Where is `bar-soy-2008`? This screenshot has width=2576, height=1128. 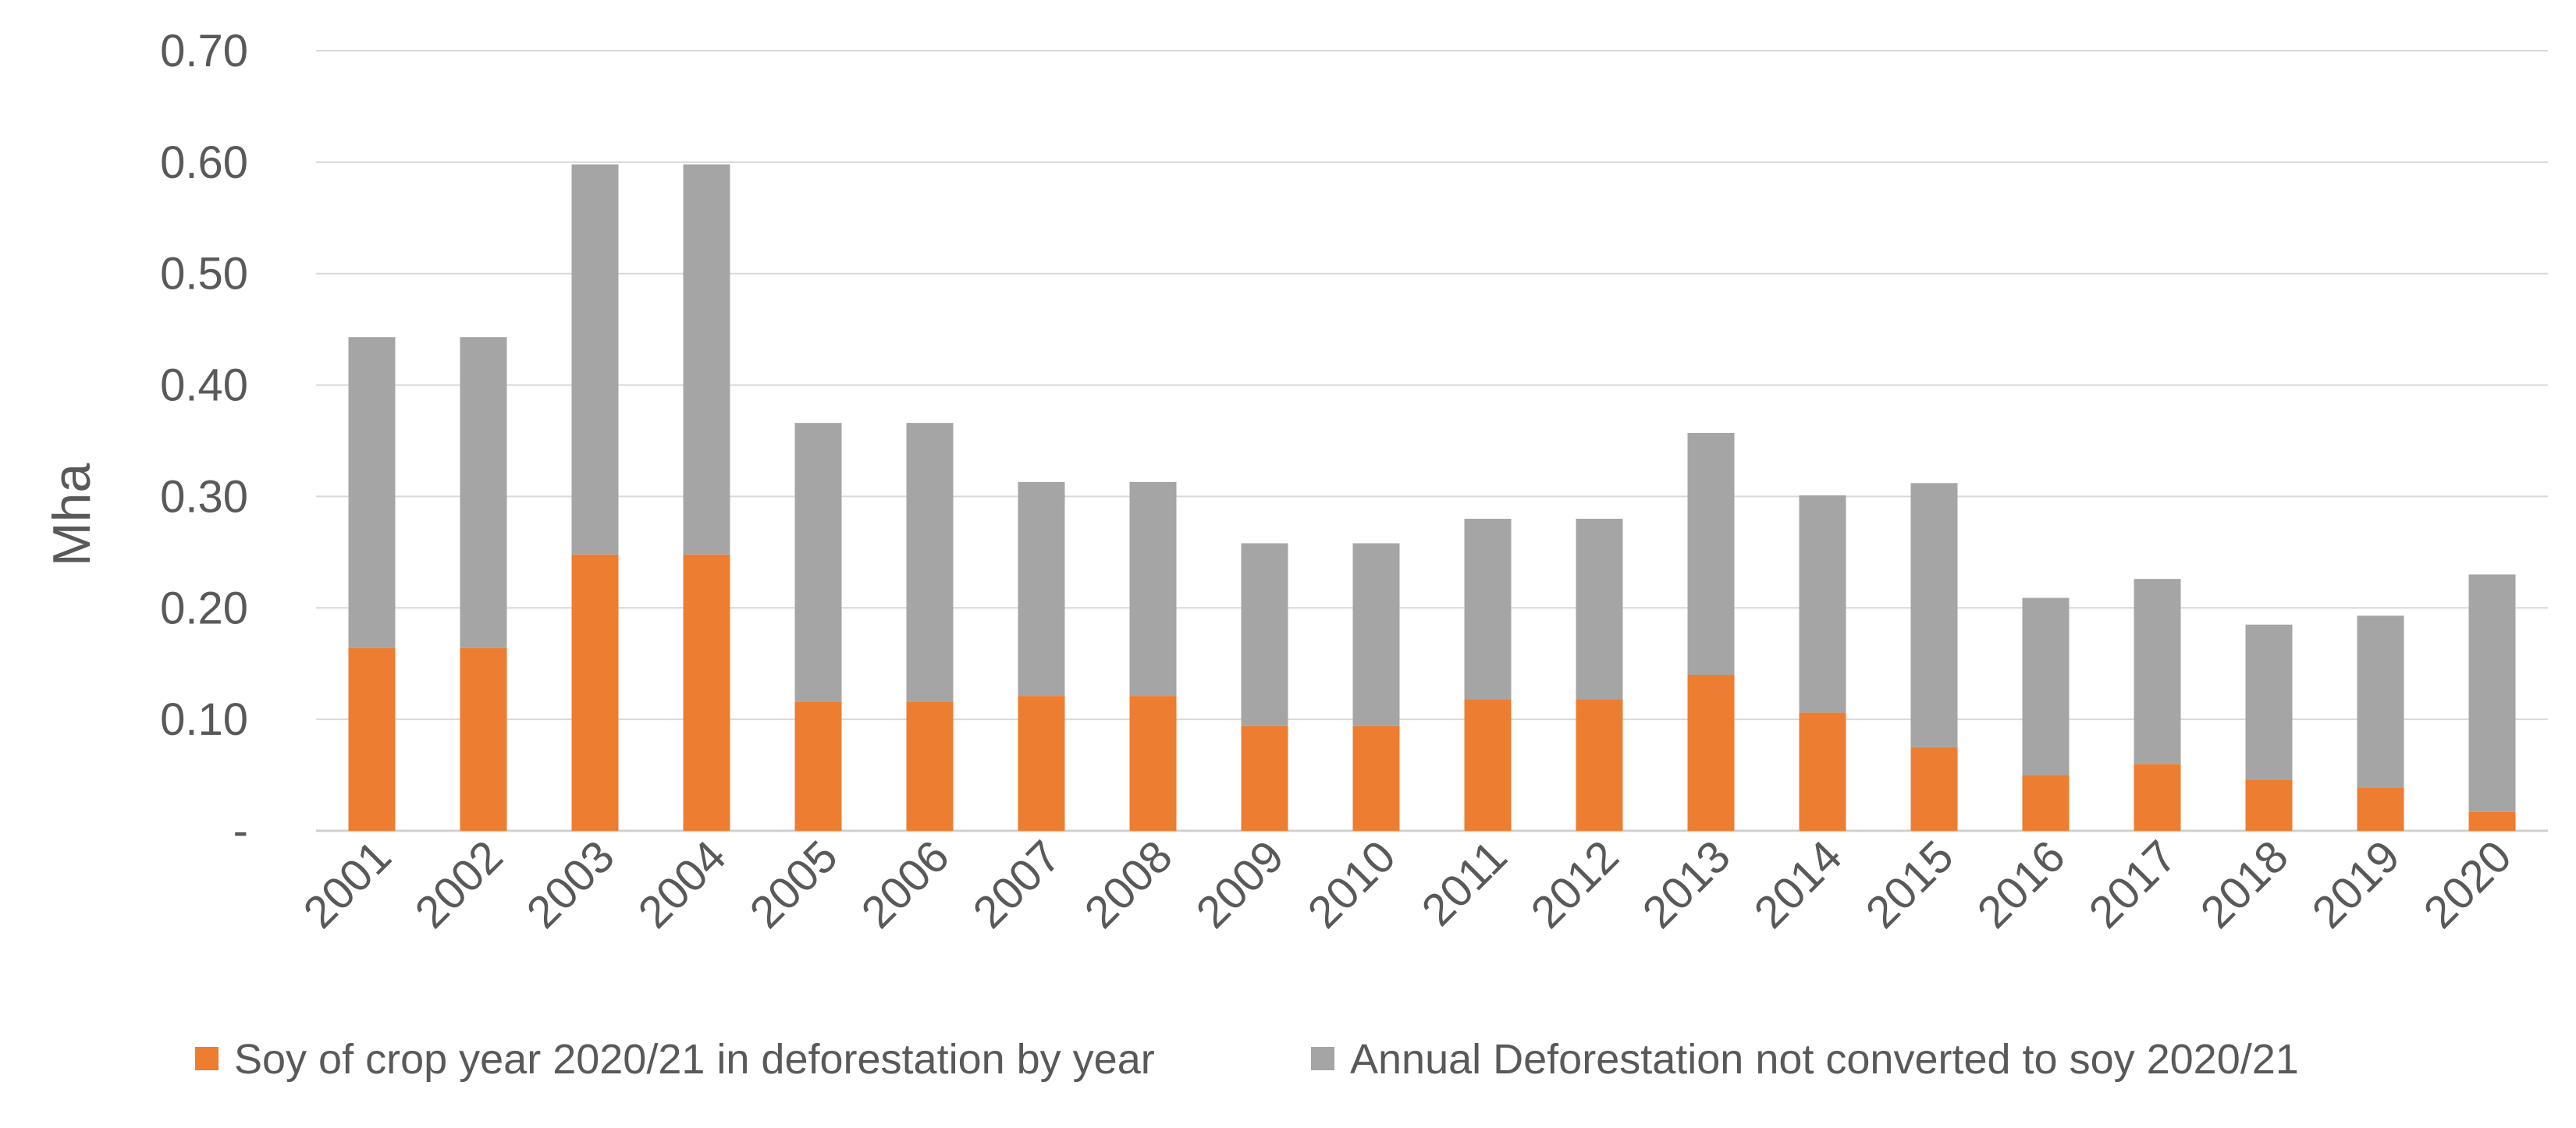
bar-soy-2008 is located at coordinates (1153, 763).